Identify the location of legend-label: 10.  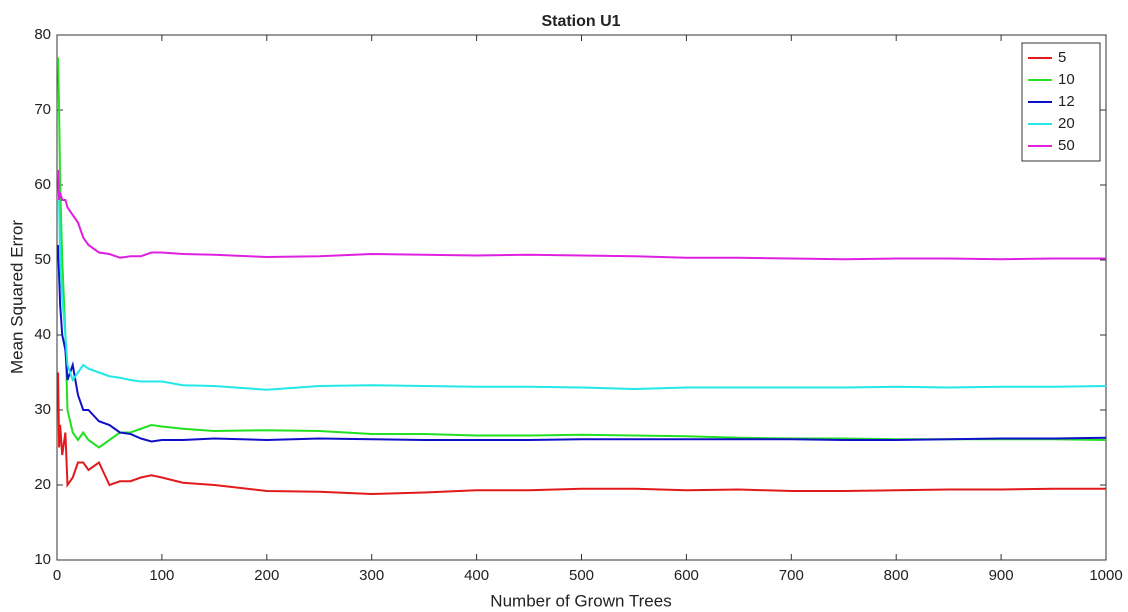
(1066, 79).